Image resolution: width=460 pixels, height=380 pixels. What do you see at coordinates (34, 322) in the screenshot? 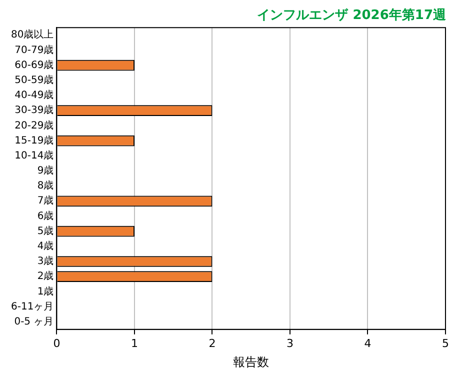
I see `y-tick-label: 0-5 ヶ月` at bounding box center [34, 322].